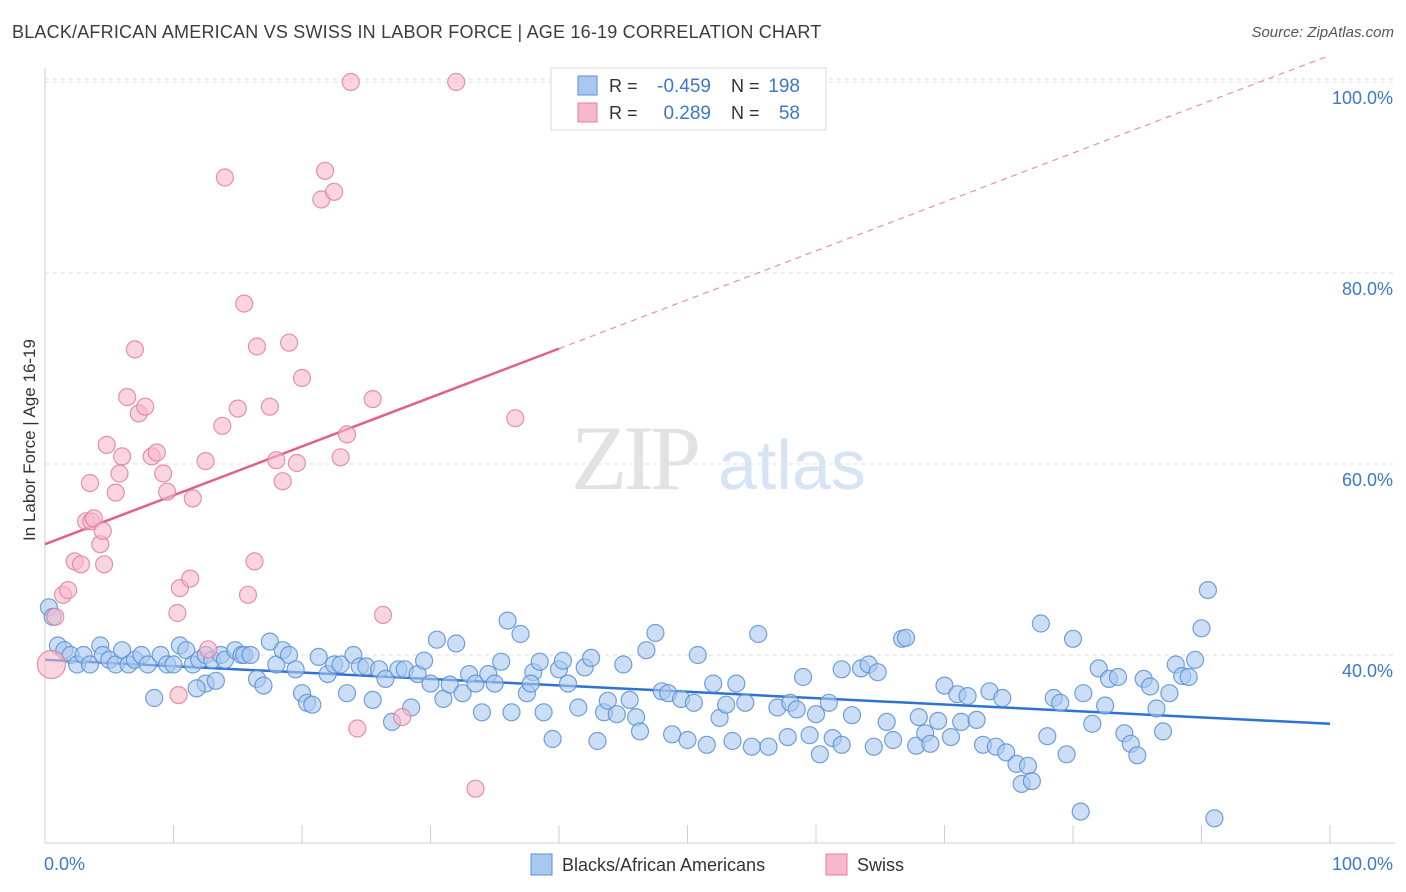  Describe the element at coordinates (745, 86) in the screenshot. I see `legend-n-label-1: N =` at that location.